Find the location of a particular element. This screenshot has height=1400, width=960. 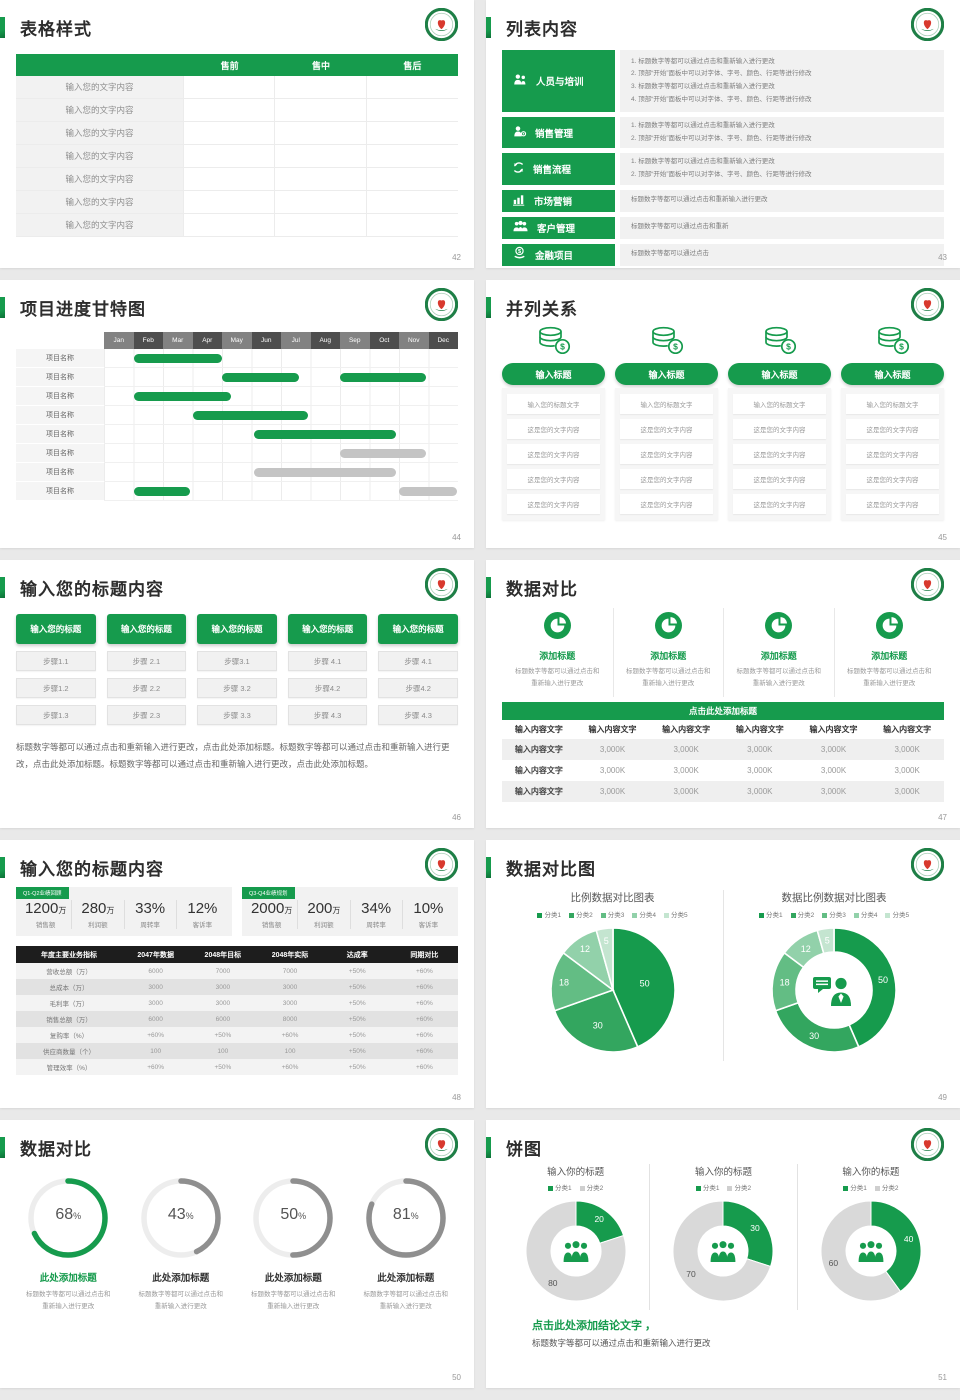

table-header-cell: 售中 is located at coordinates (321, 65).